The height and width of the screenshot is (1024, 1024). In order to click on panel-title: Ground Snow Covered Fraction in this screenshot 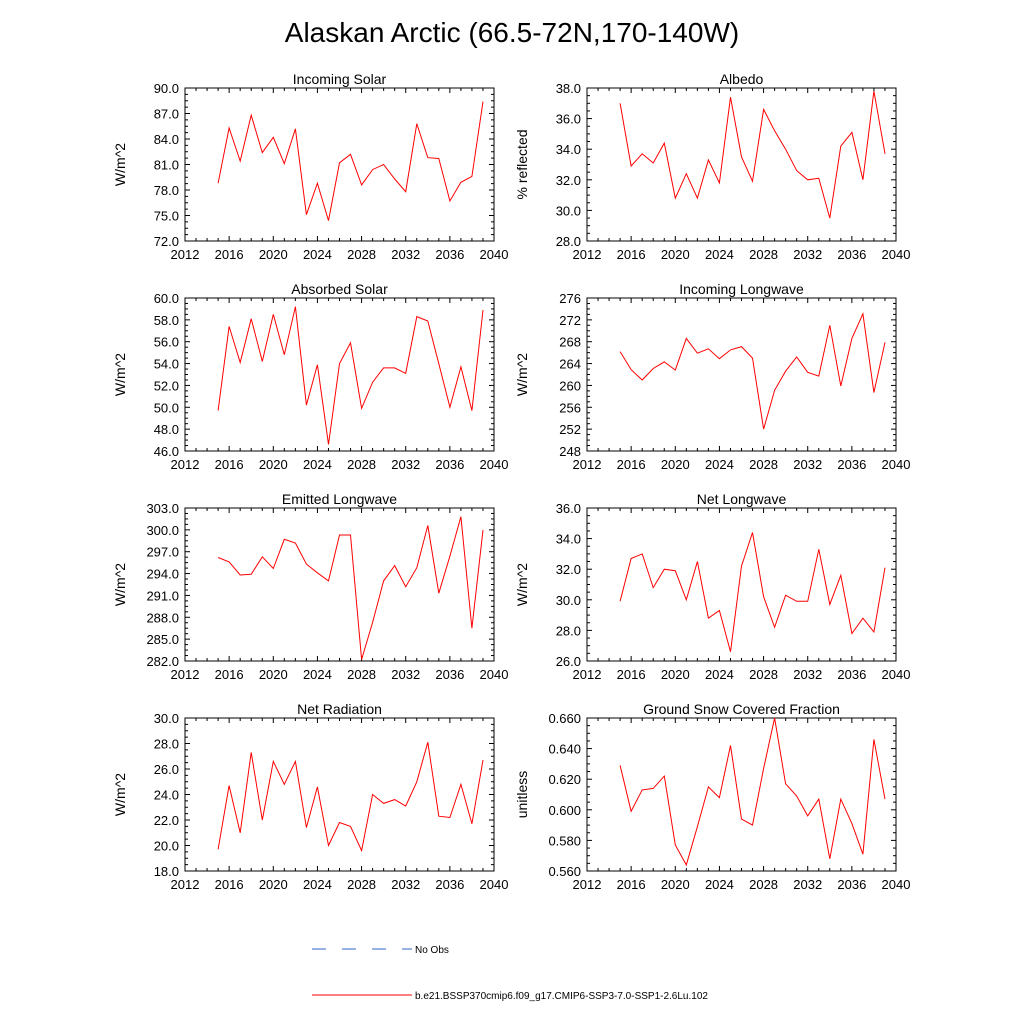, I will do `click(741, 709)`.